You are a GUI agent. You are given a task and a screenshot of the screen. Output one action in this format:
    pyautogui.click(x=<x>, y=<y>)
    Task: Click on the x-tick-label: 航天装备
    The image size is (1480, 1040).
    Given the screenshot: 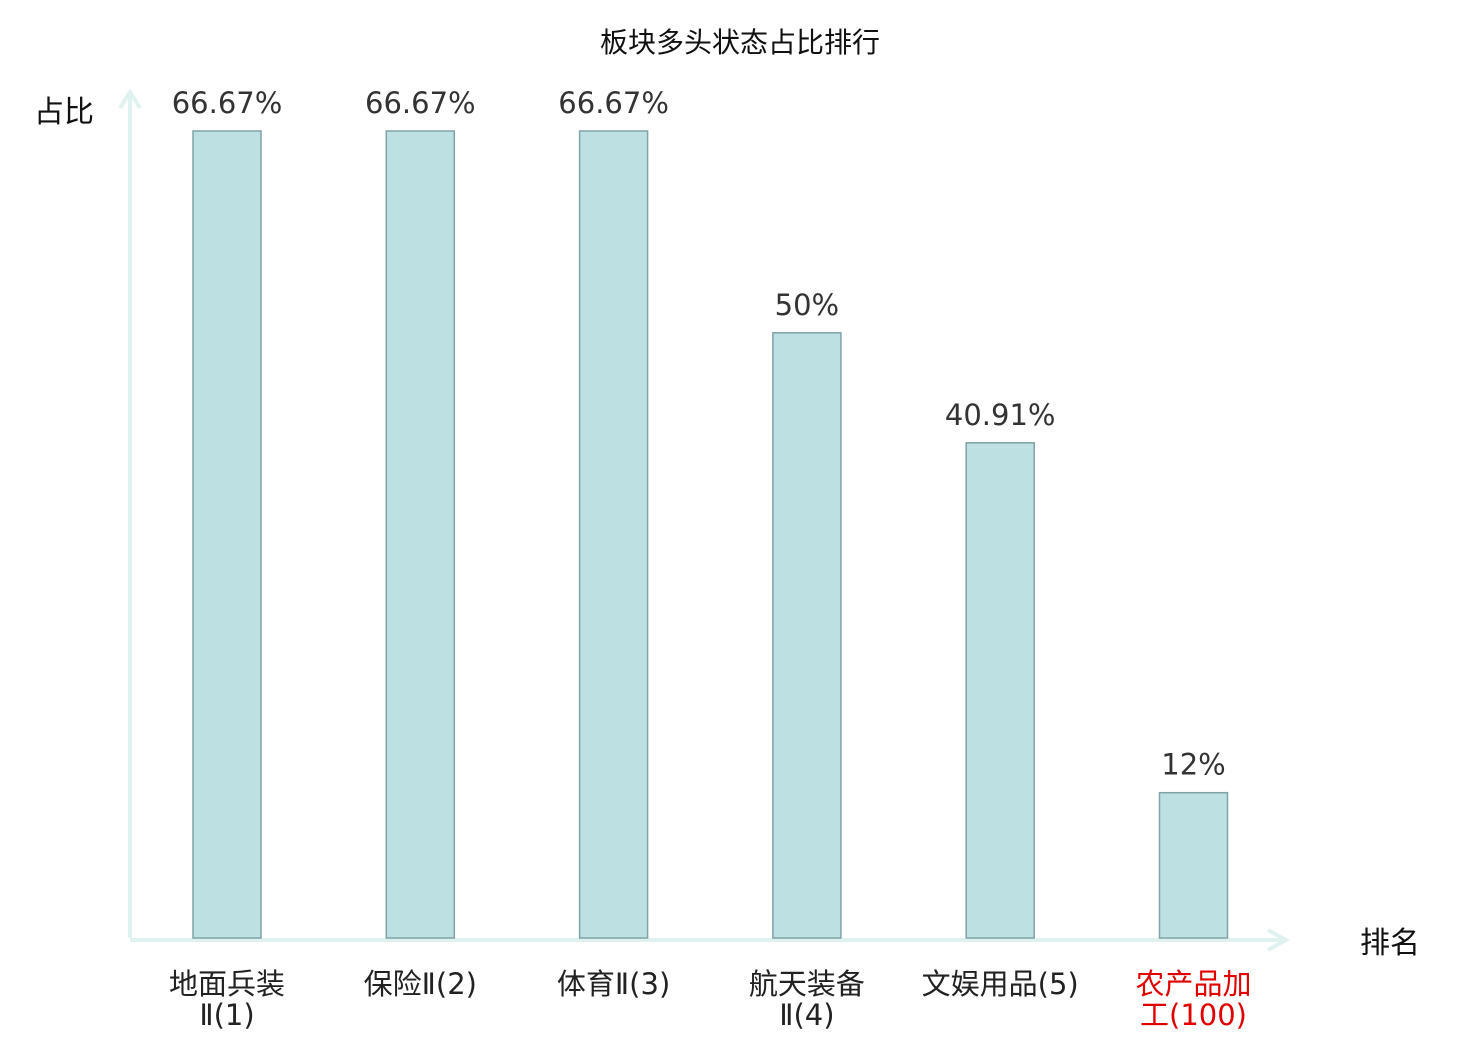 What is the action you would take?
    pyautogui.click(x=807, y=984)
    